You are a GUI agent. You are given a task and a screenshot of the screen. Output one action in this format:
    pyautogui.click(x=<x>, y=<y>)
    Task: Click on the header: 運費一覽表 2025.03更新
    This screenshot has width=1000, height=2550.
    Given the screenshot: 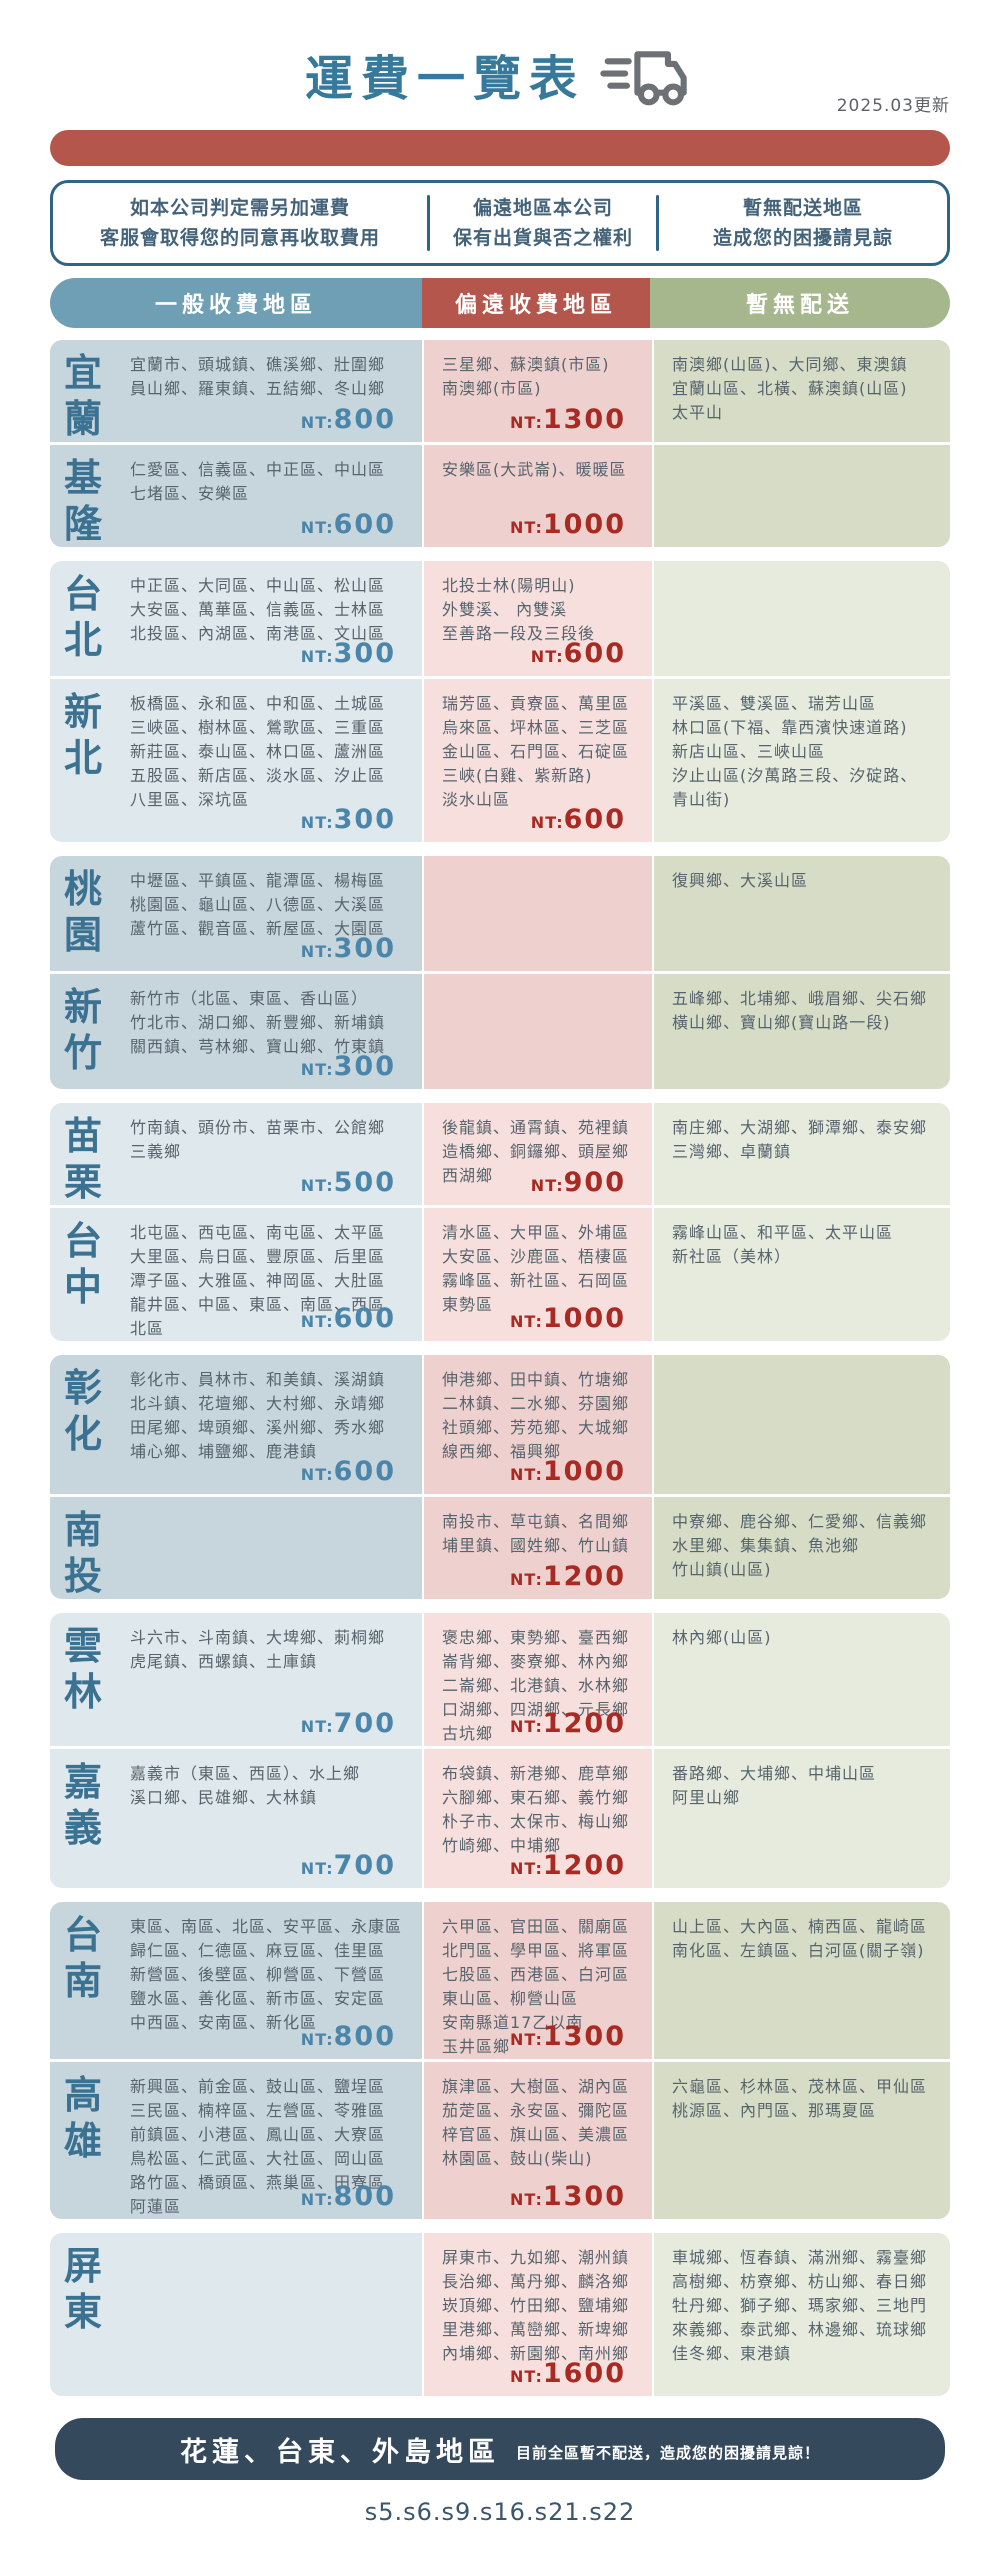 What is the action you would take?
    pyautogui.click(x=500, y=75)
    